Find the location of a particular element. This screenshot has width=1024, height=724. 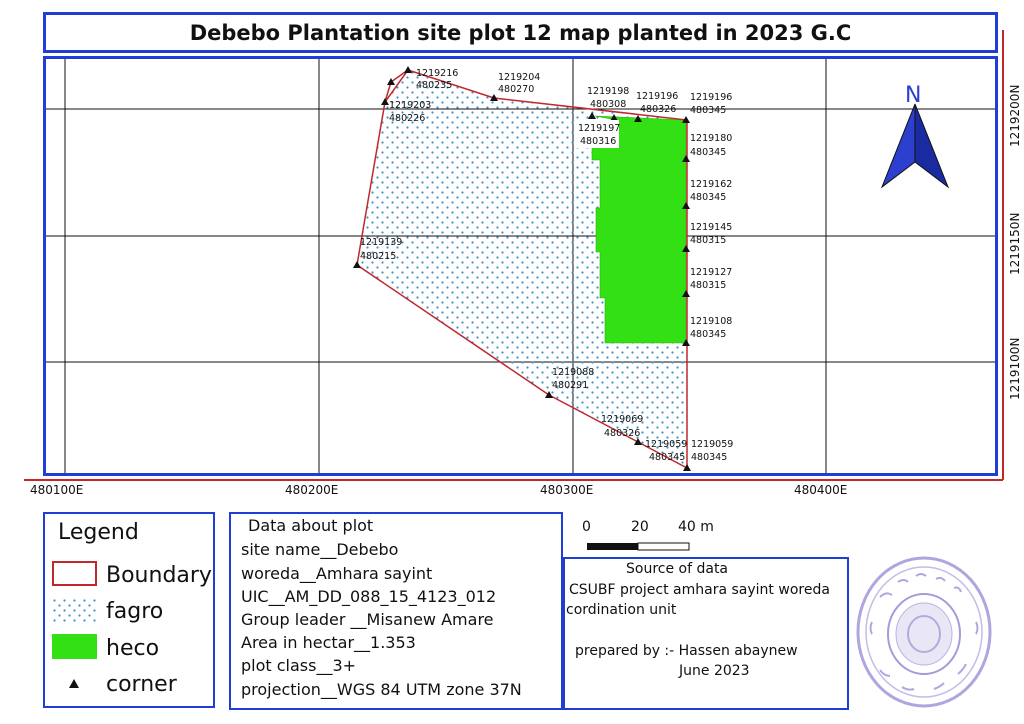

legend-fagro-swatch is located at coordinates (74, 610).